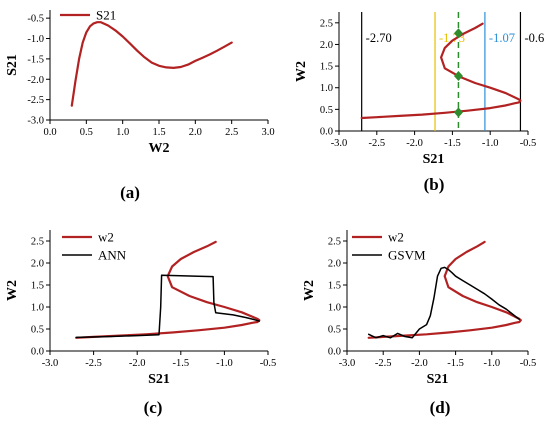 The height and width of the screenshot is (423, 550). I want to click on legend-label: S21, so click(106, 15).